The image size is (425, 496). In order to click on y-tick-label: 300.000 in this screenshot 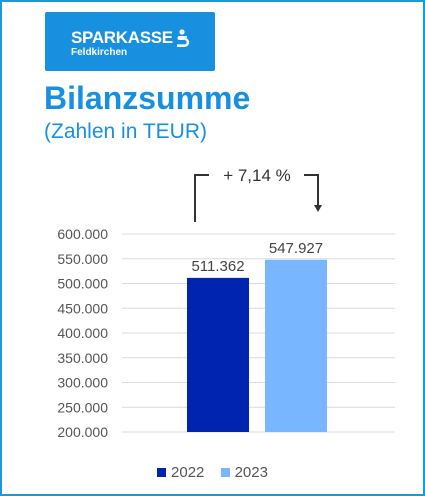, I will do `click(82, 383)`.